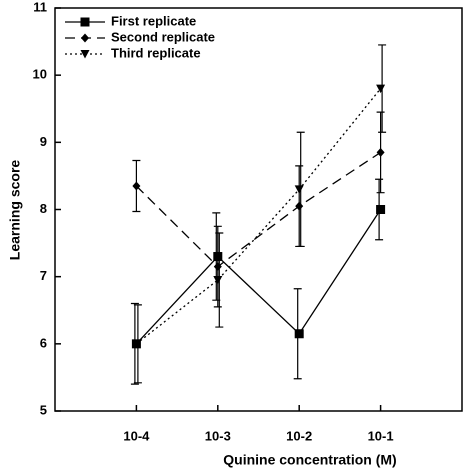 The width and height of the screenshot is (474, 476). I want to click on y-tick-label: 5, so click(43, 409).